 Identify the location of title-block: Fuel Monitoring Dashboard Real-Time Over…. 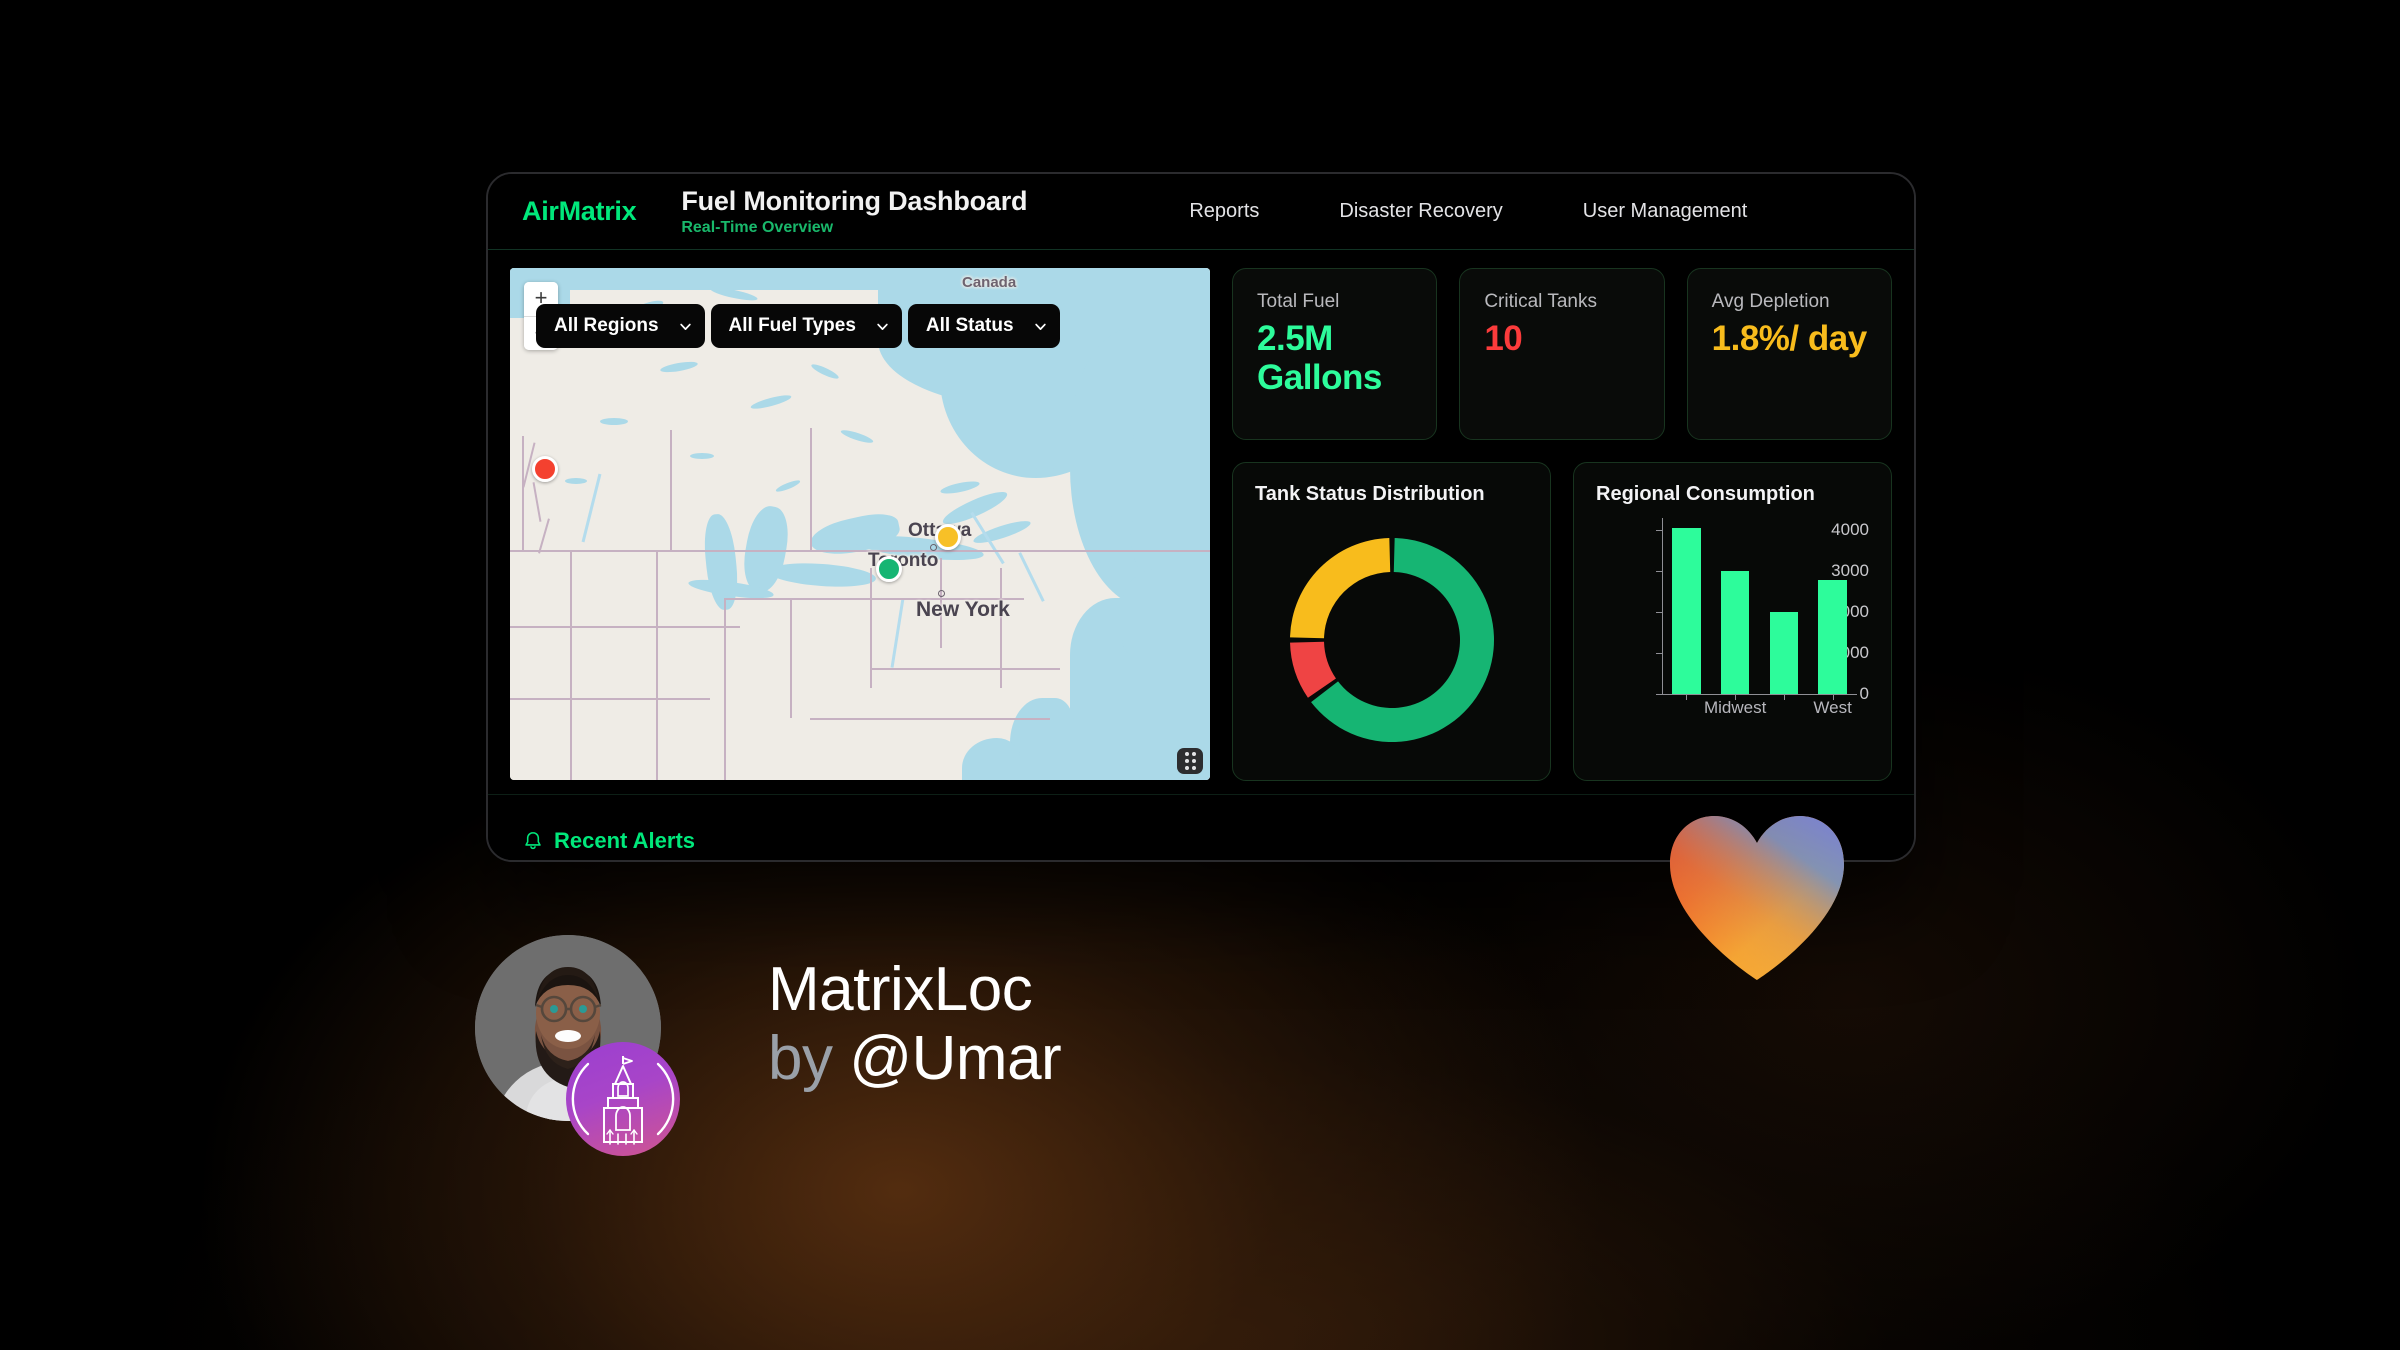
(854, 211).